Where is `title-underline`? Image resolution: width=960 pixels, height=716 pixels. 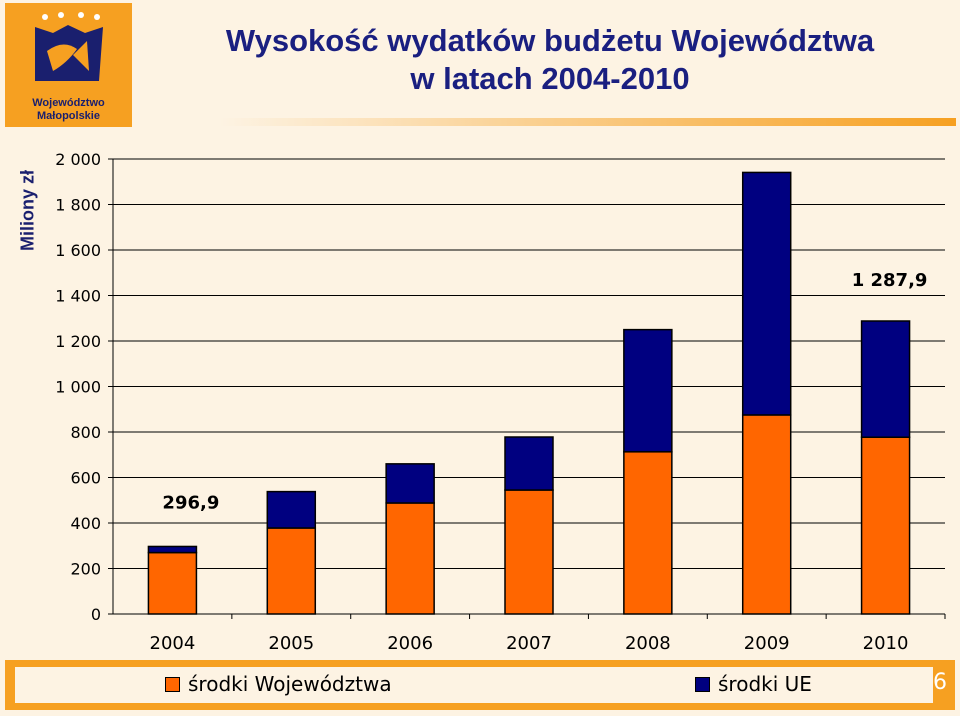 title-underline is located at coordinates (588, 122).